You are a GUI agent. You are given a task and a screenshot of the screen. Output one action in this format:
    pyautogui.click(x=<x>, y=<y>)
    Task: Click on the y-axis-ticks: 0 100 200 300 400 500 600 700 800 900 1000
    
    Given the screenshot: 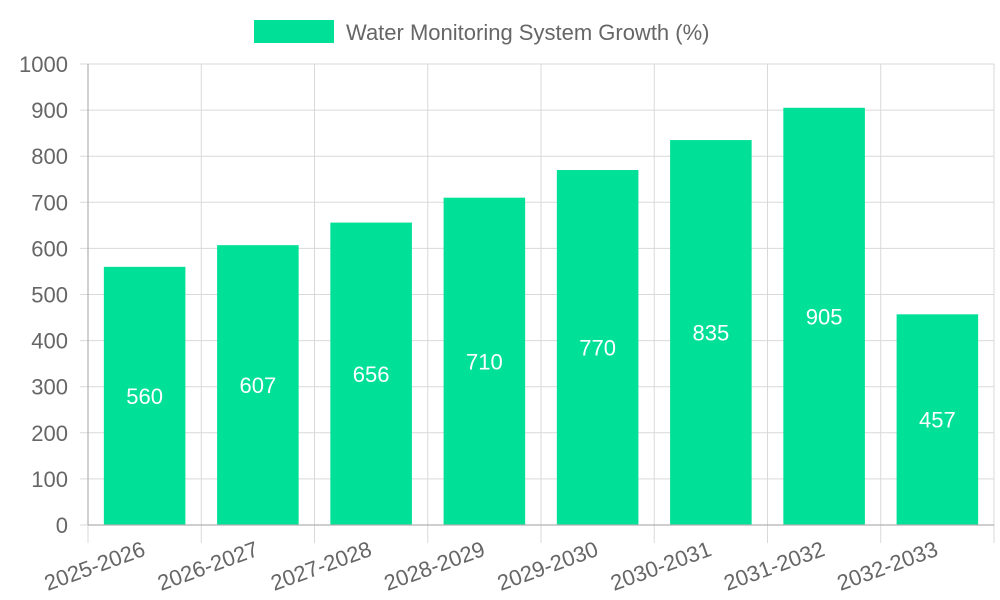 What is the action you would take?
    pyautogui.click(x=43, y=295)
    